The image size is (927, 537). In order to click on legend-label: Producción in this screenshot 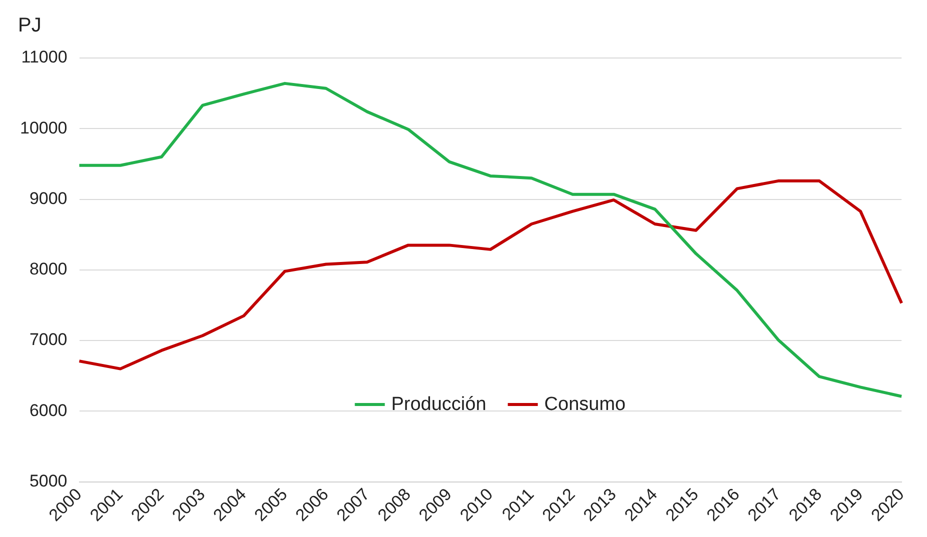, I will do `click(438, 405)`.